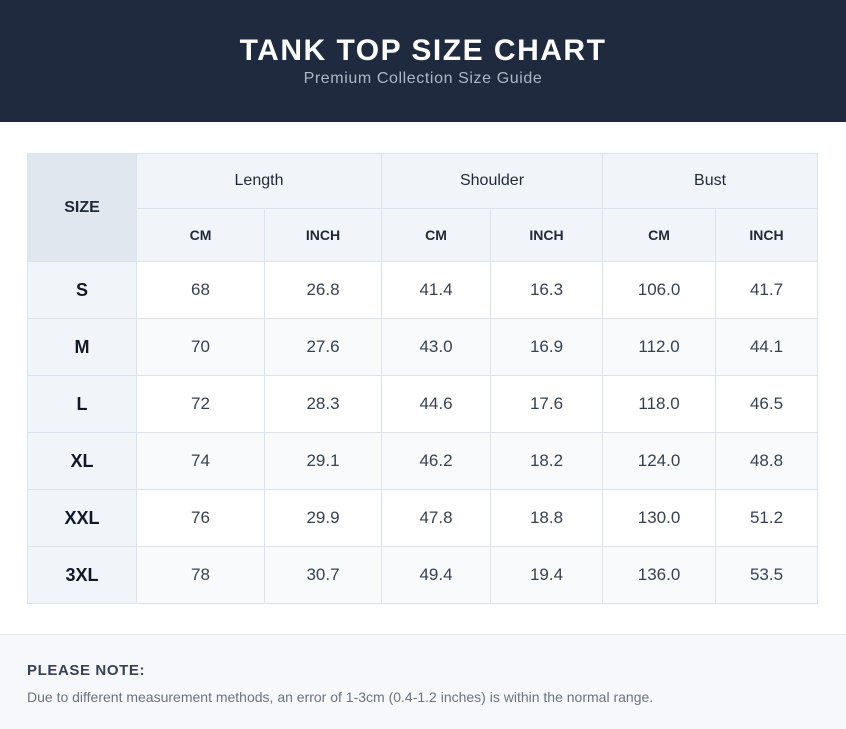 The width and height of the screenshot is (846, 729). Describe the element at coordinates (200, 518) in the screenshot. I see `table-cell: 76` at that location.